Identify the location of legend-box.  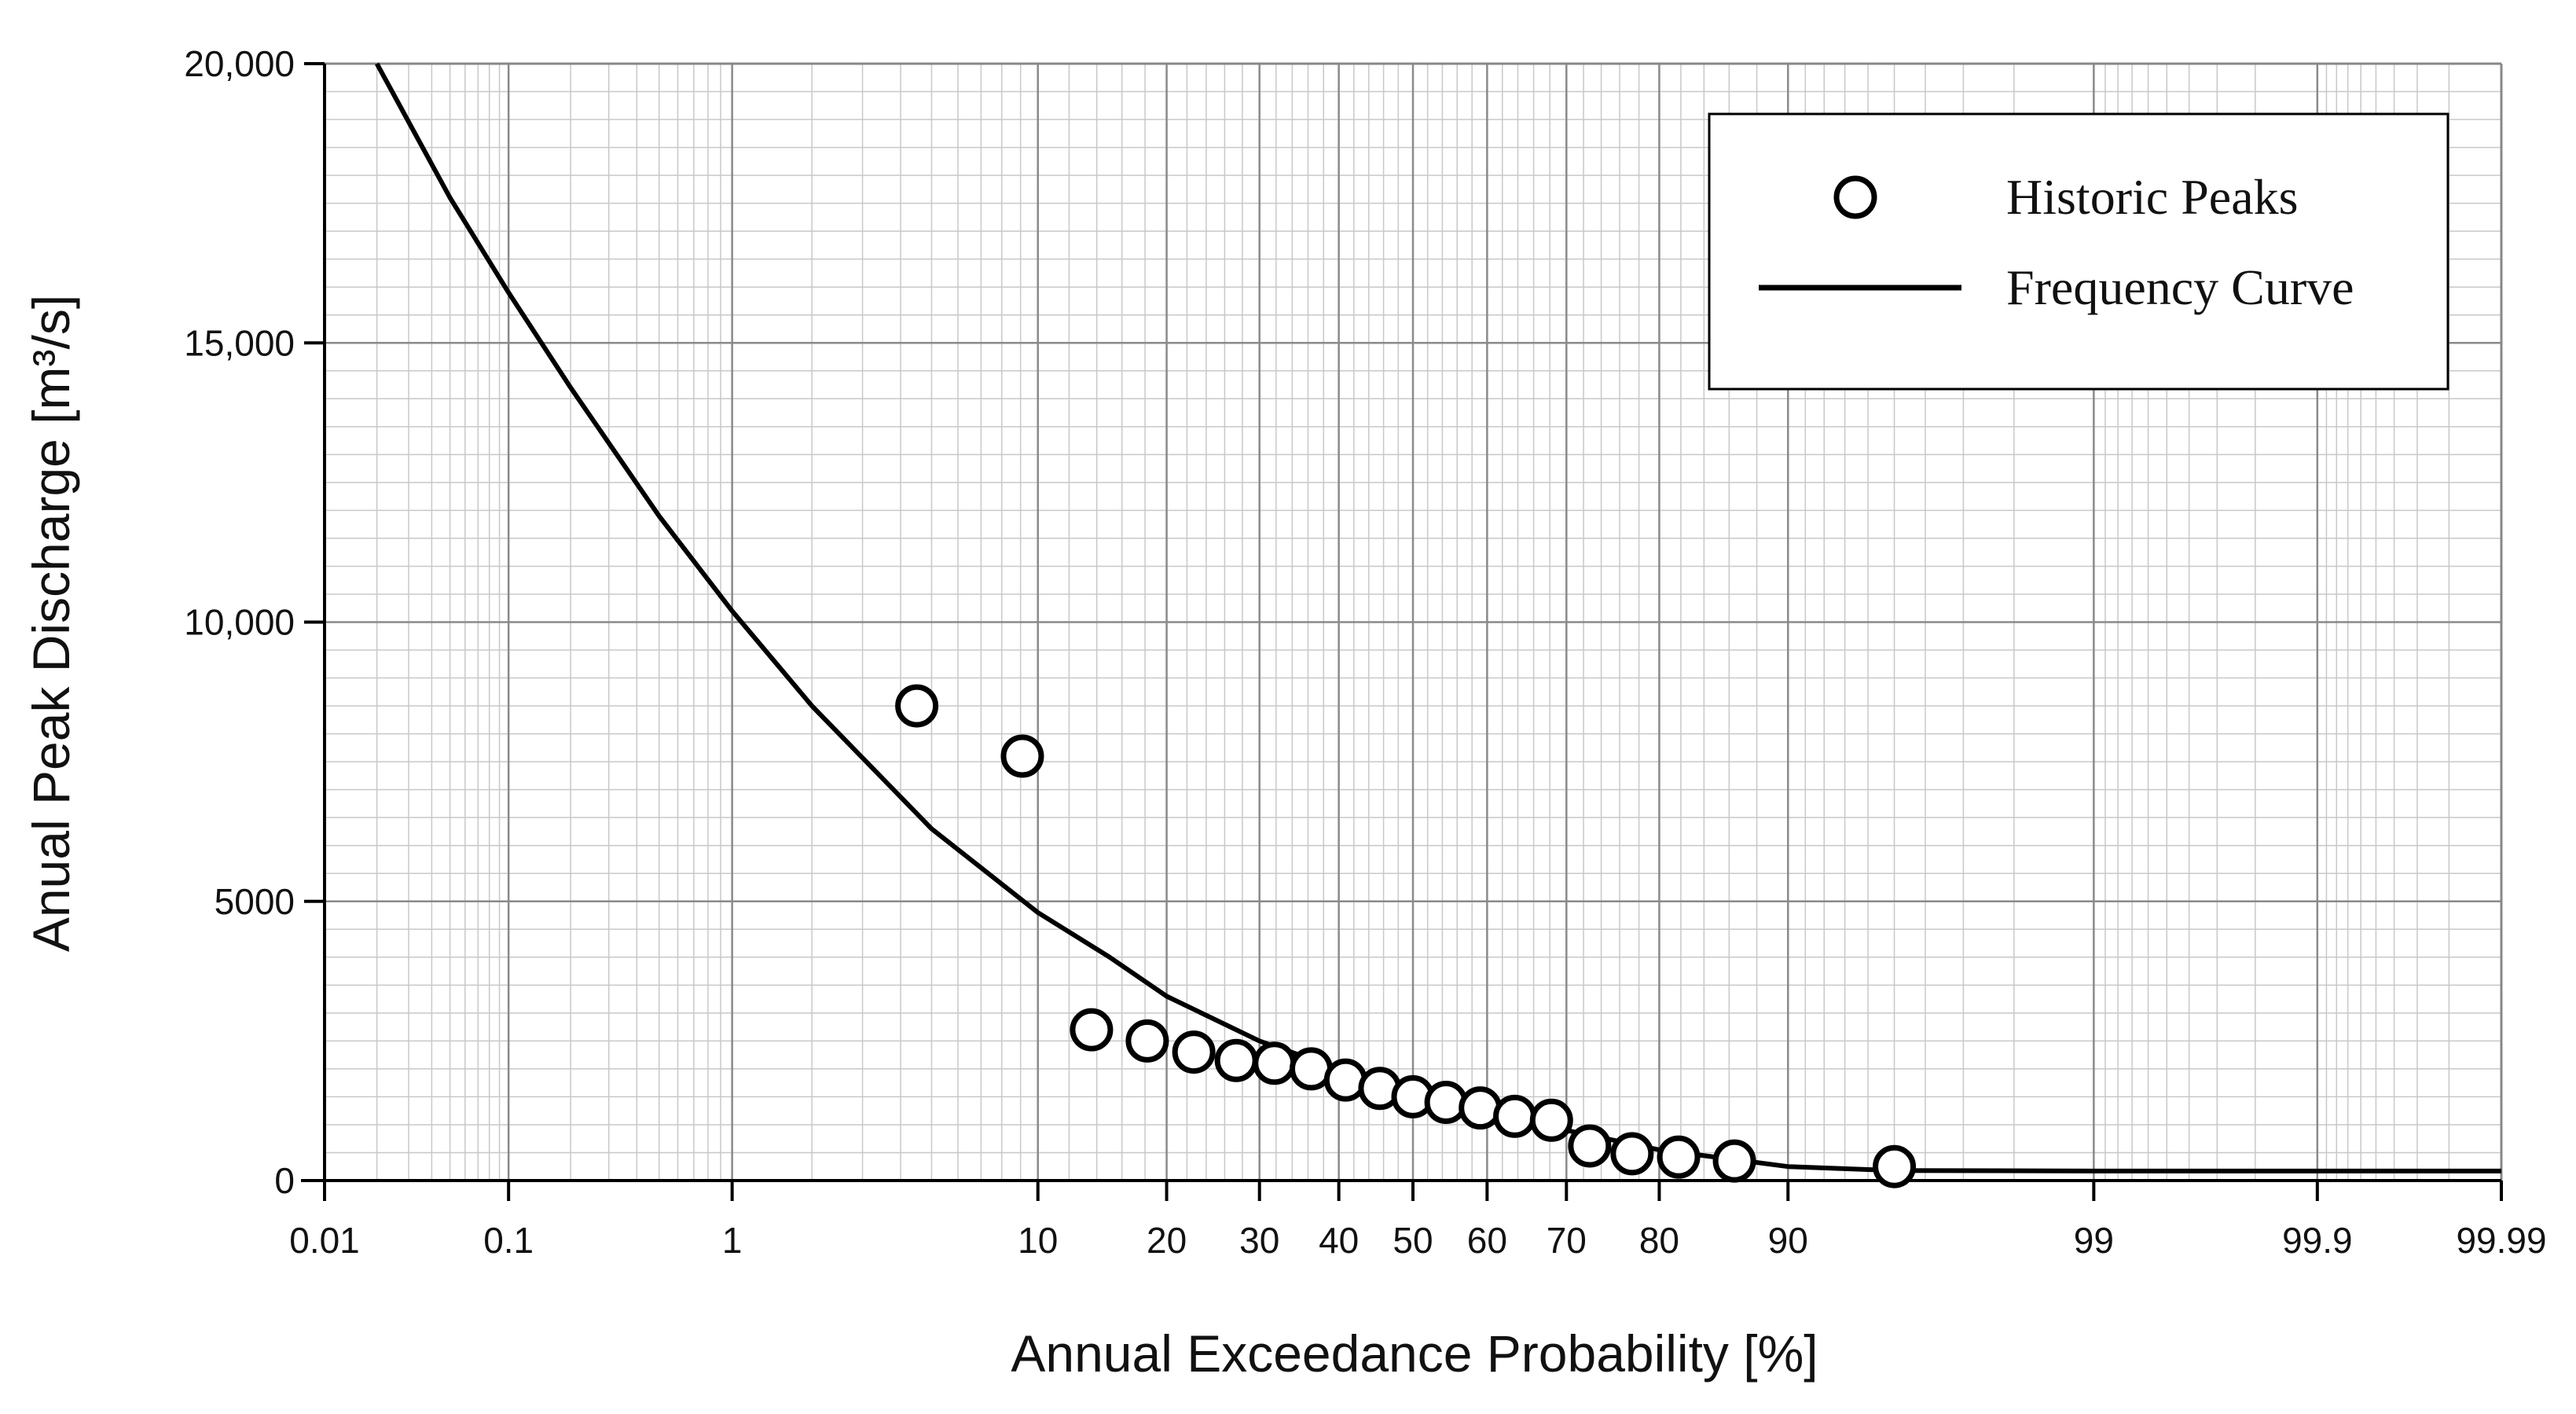
(2078, 251).